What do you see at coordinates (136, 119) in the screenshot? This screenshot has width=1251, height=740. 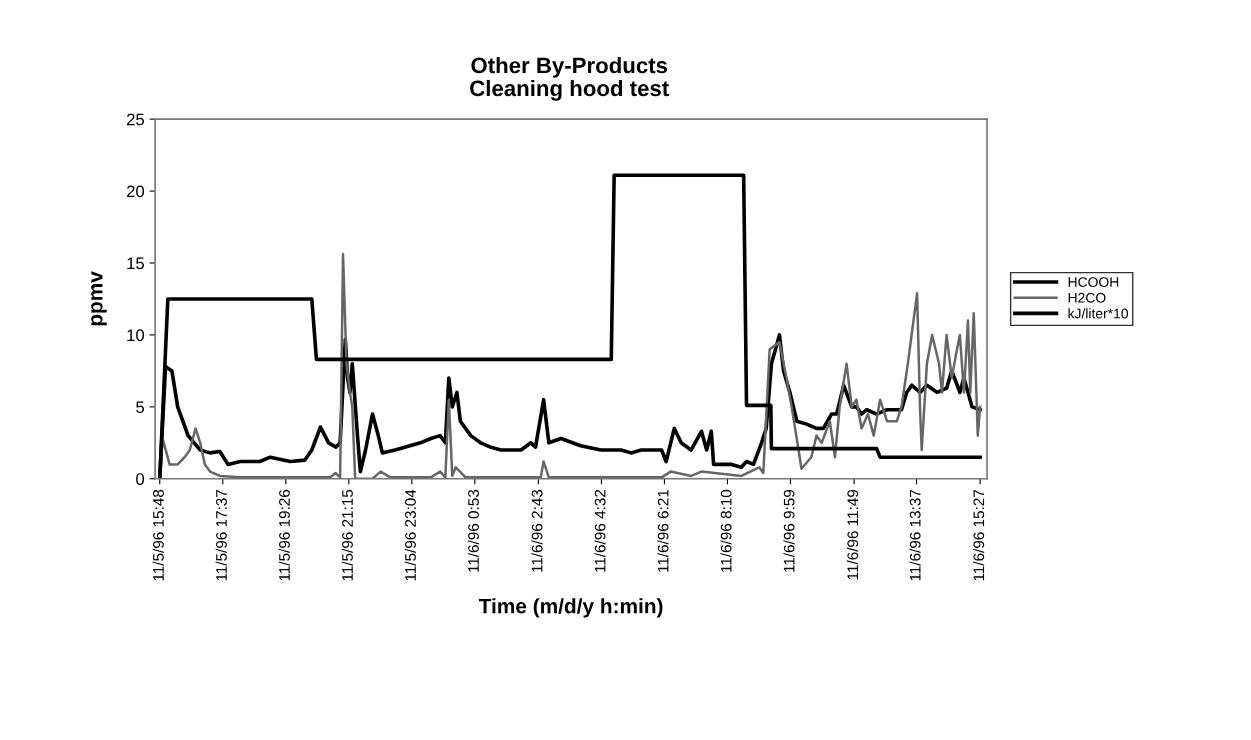 I see `y-tick-label: 25` at bounding box center [136, 119].